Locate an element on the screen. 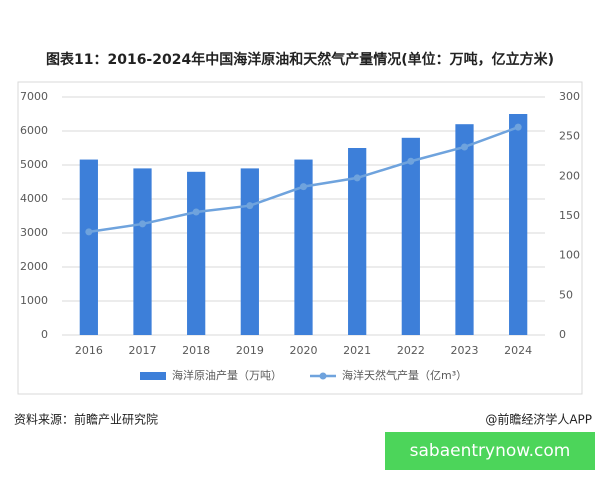  y2-tick-label: 200 is located at coordinates (569, 175).